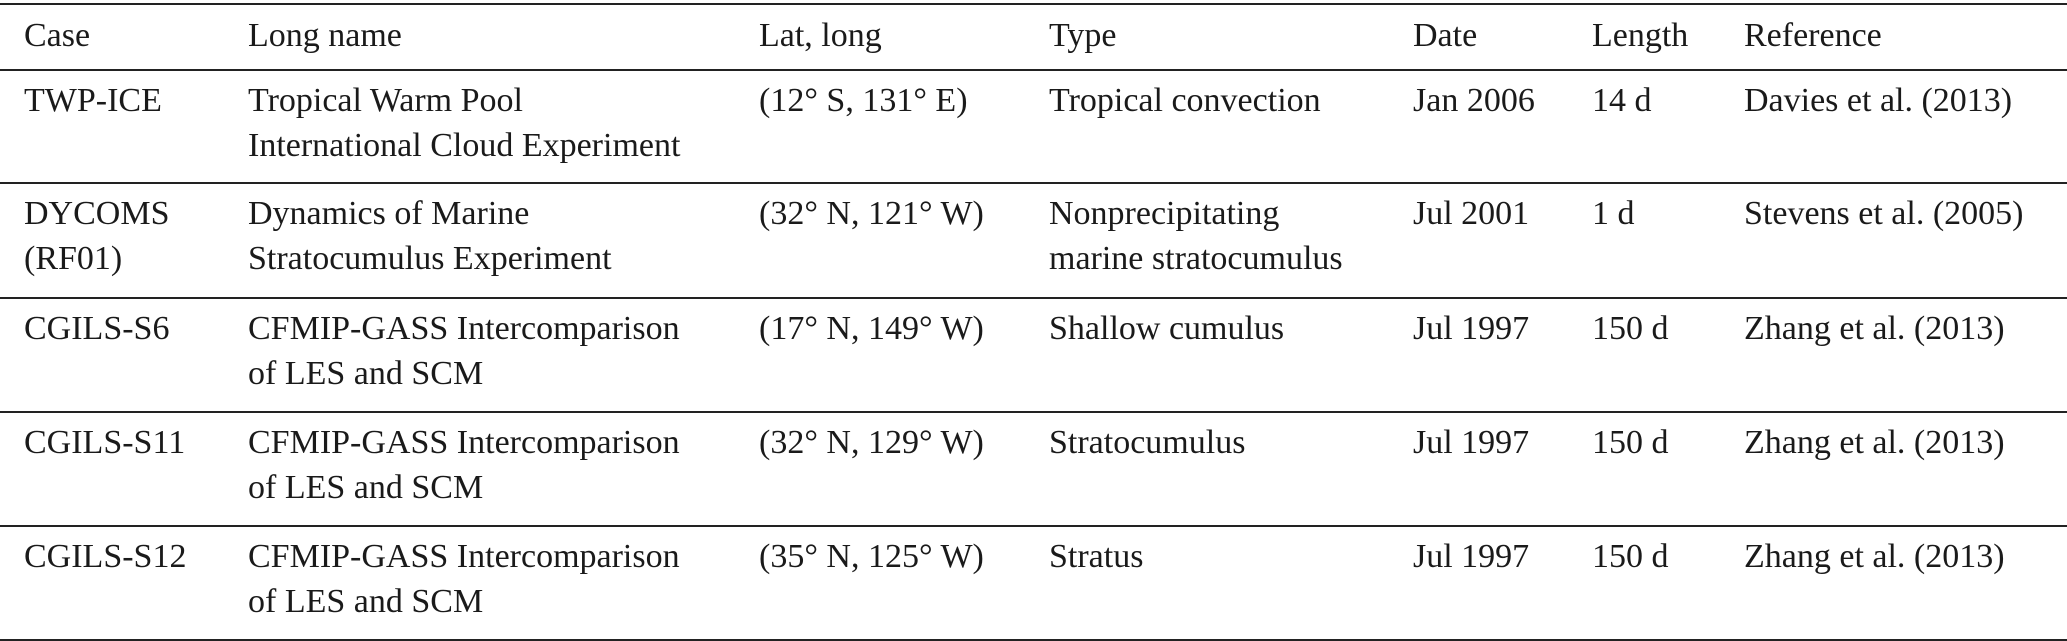 The image size is (2067, 641). What do you see at coordinates (385, 100) in the screenshot?
I see `cell-line: Tropical Warm Pool` at bounding box center [385, 100].